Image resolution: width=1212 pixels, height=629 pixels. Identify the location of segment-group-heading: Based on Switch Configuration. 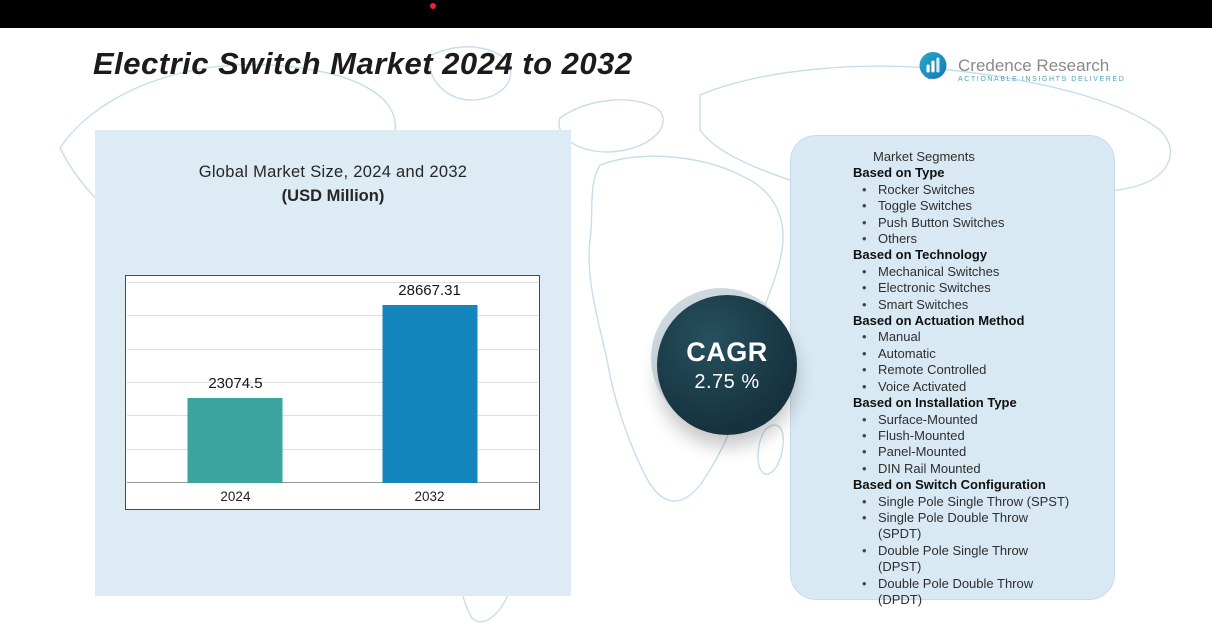
(949, 485).